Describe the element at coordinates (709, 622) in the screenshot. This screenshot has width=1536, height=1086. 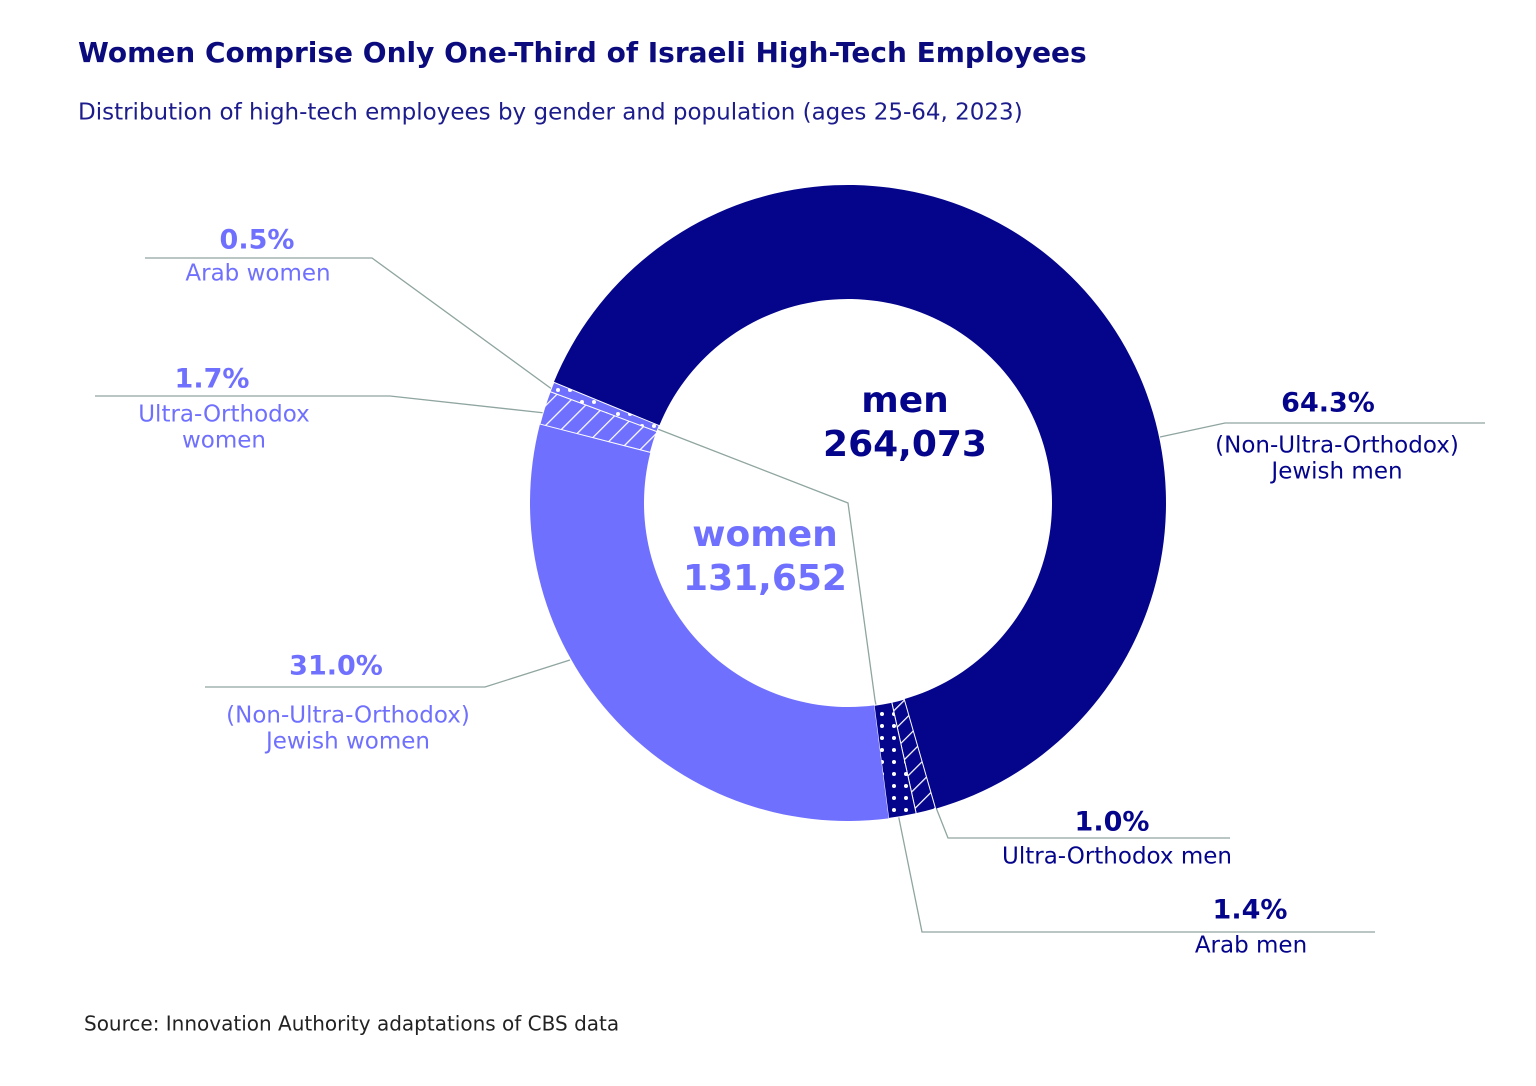
I see `donut-segment` at that location.